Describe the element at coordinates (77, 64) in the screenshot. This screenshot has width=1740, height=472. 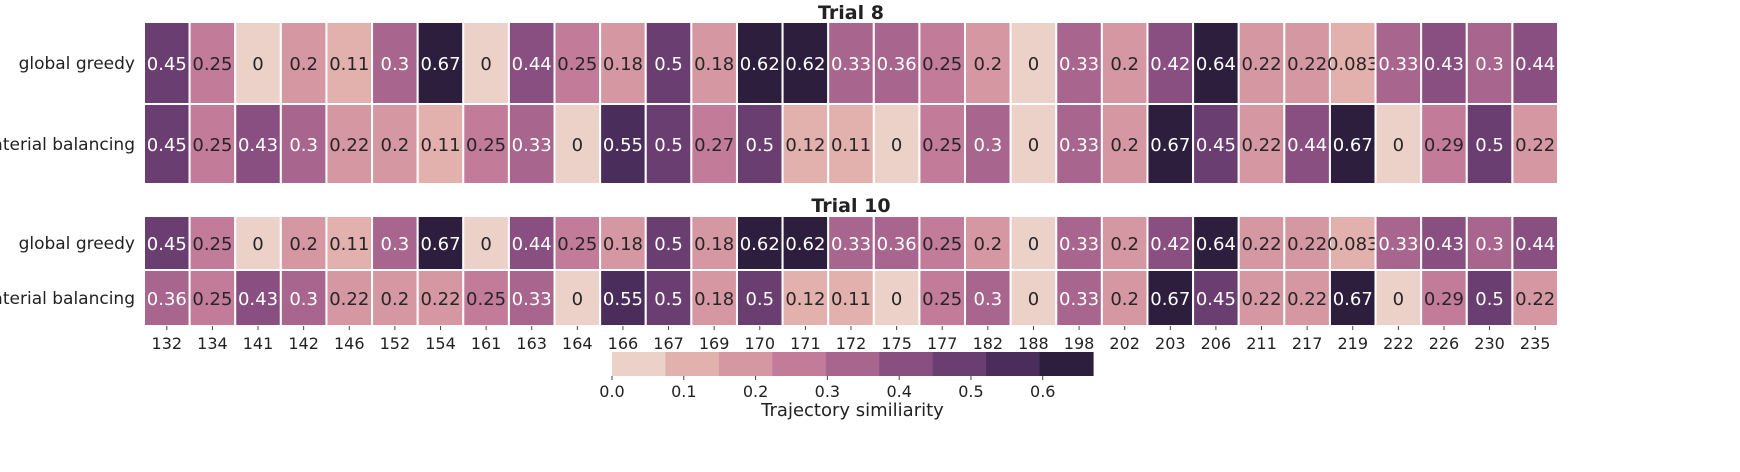
I see `row-label: global greedy` at that location.